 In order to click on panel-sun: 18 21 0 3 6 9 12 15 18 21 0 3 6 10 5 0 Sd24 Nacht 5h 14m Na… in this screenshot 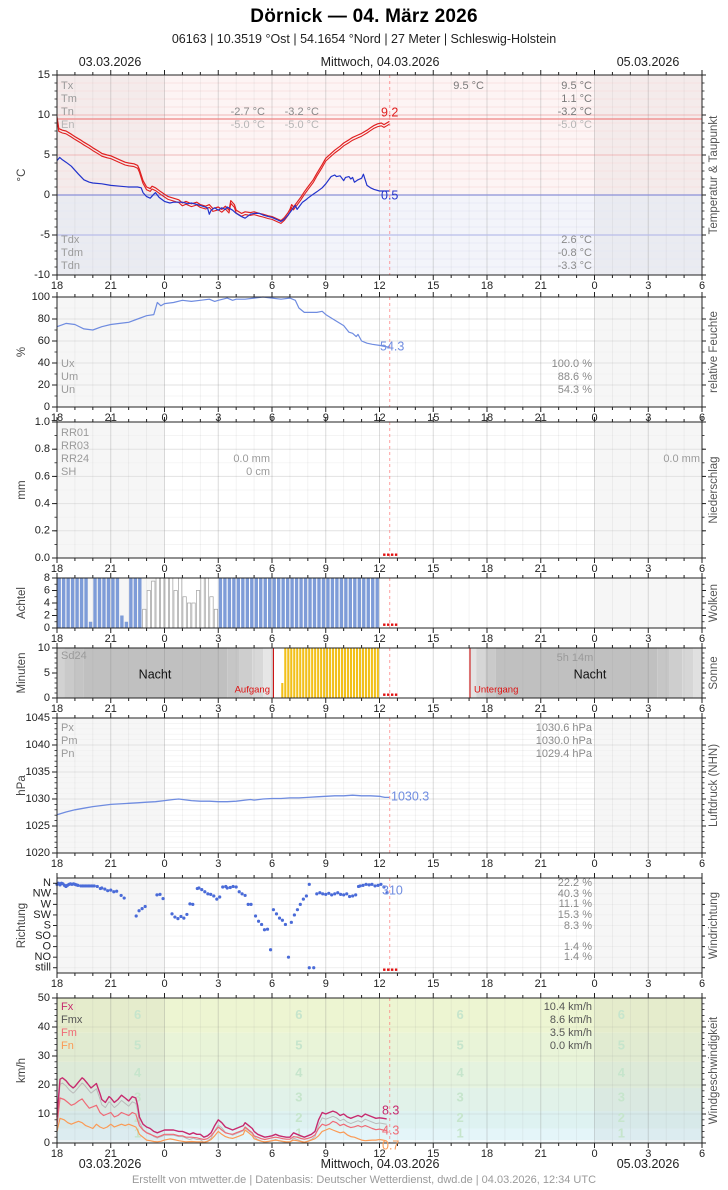, I will do `click(368, 678)`.